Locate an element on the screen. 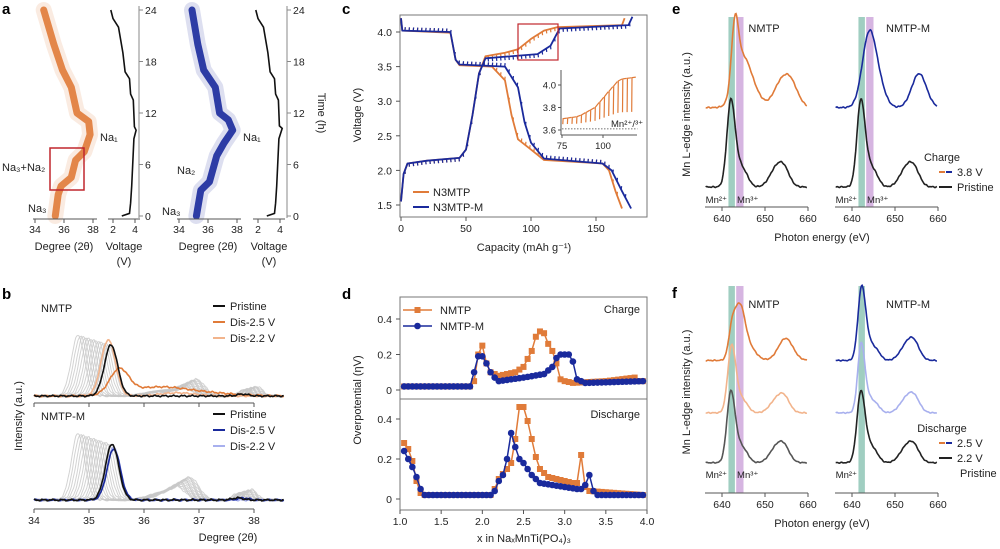 The height and width of the screenshot is (549, 1000). subplot-title: NMTP is located at coordinates (763, 305).